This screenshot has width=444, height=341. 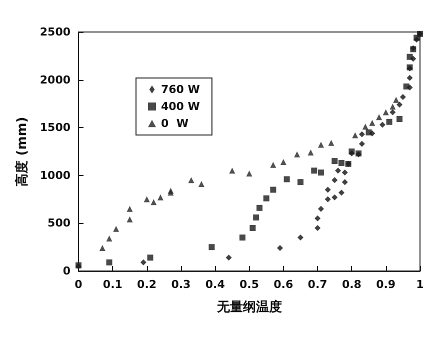 I want to click on x-tick-label: 0.9, so click(x=386, y=284).